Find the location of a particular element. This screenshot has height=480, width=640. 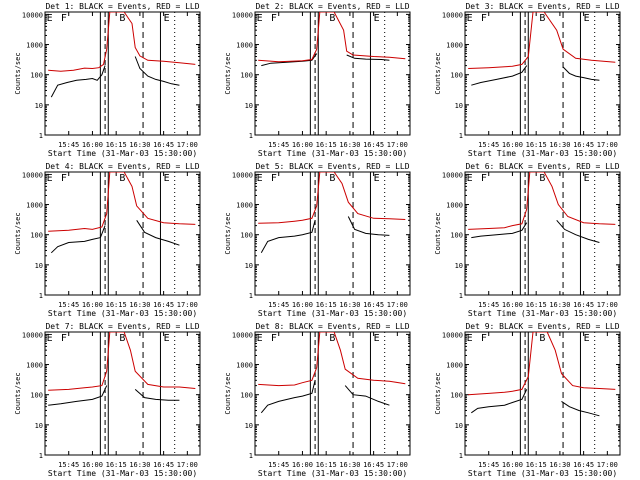

panel-title: Det 6: BLACK = Events, RED = LLD is located at coordinates (542, 166).